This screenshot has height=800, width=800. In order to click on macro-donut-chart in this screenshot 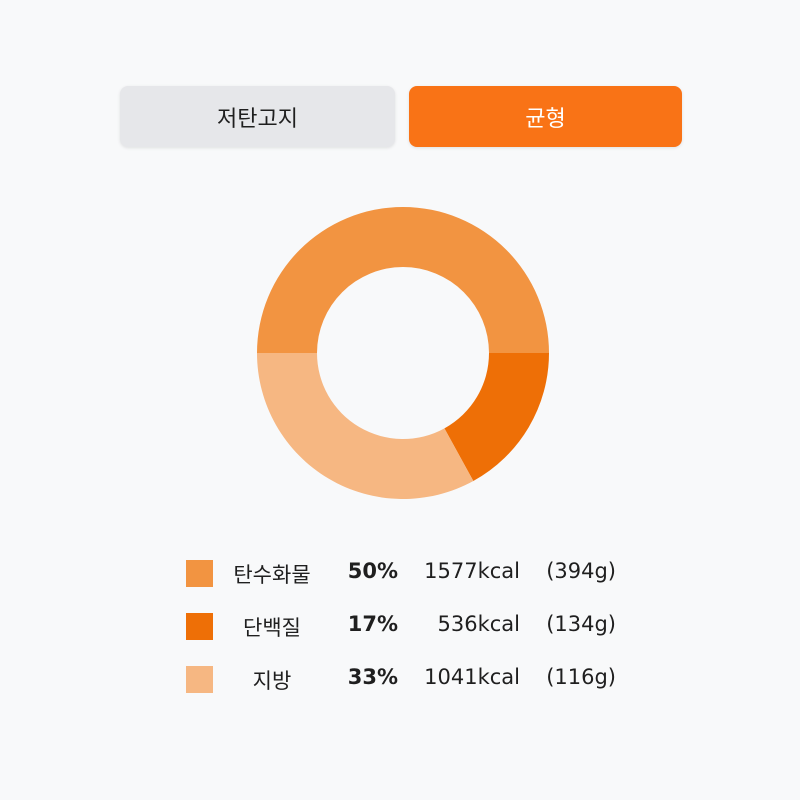, I will do `click(403, 353)`.